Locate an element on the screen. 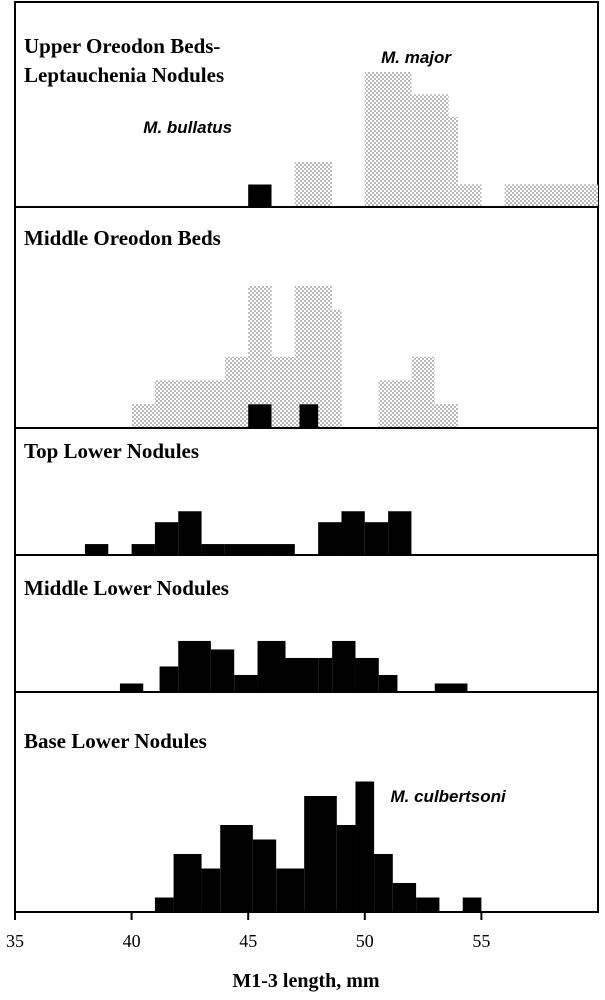 This screenshot has width=605, height=1000. panel-3: Top Lower Nodules is located at coordinates (306, 491).